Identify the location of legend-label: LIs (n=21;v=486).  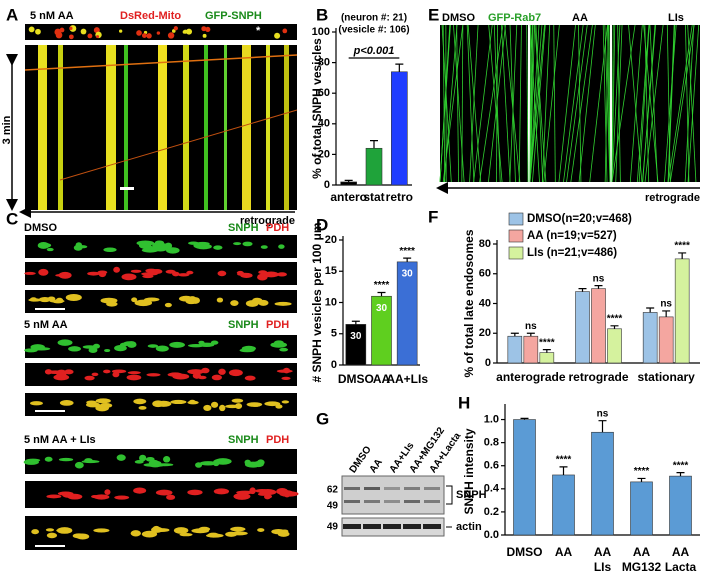
(572, 253).